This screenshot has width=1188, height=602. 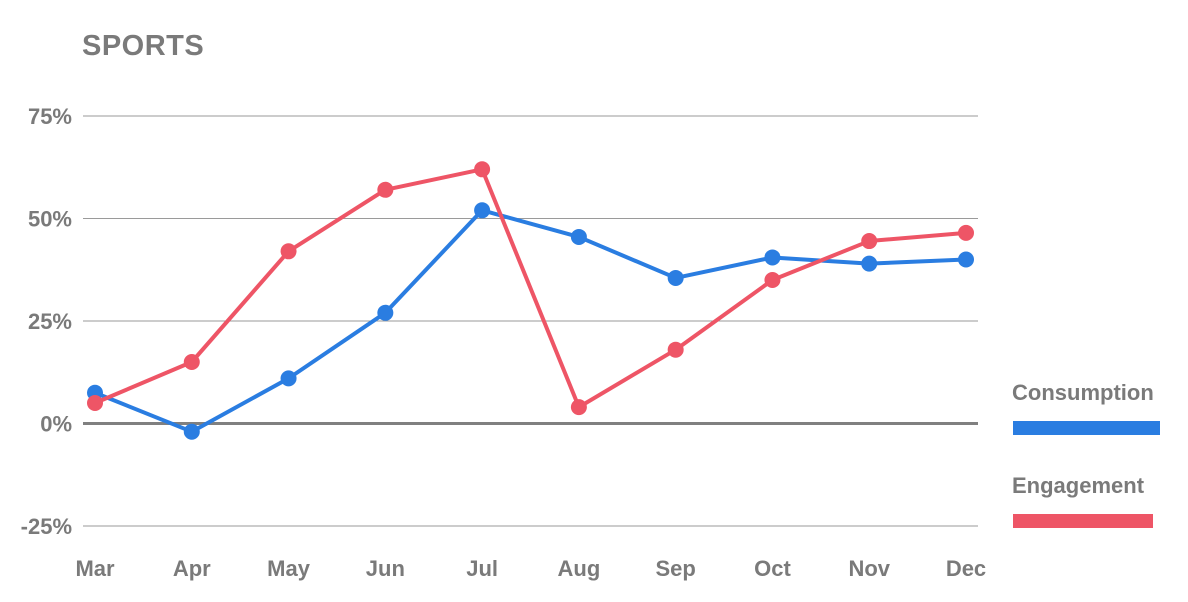 I want to click on y-tick-label: -25%, so click(x=46, y=526).